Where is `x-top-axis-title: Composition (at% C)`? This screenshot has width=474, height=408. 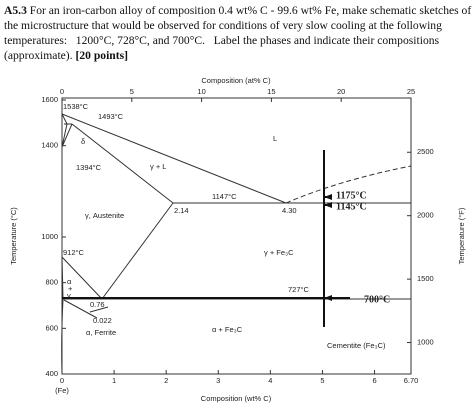
x-top-axis-title: Composition (at% C) is located at coordinates (236, 80).